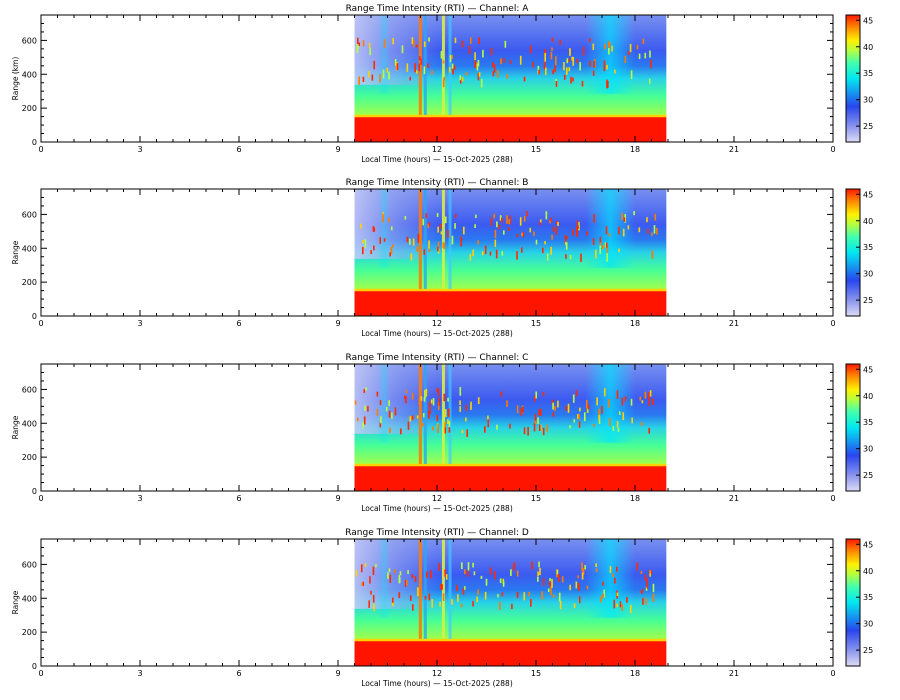 The width and height of the screenshot is (900, 700). I want to click on x-tick-label: 15, so click(536, 149).